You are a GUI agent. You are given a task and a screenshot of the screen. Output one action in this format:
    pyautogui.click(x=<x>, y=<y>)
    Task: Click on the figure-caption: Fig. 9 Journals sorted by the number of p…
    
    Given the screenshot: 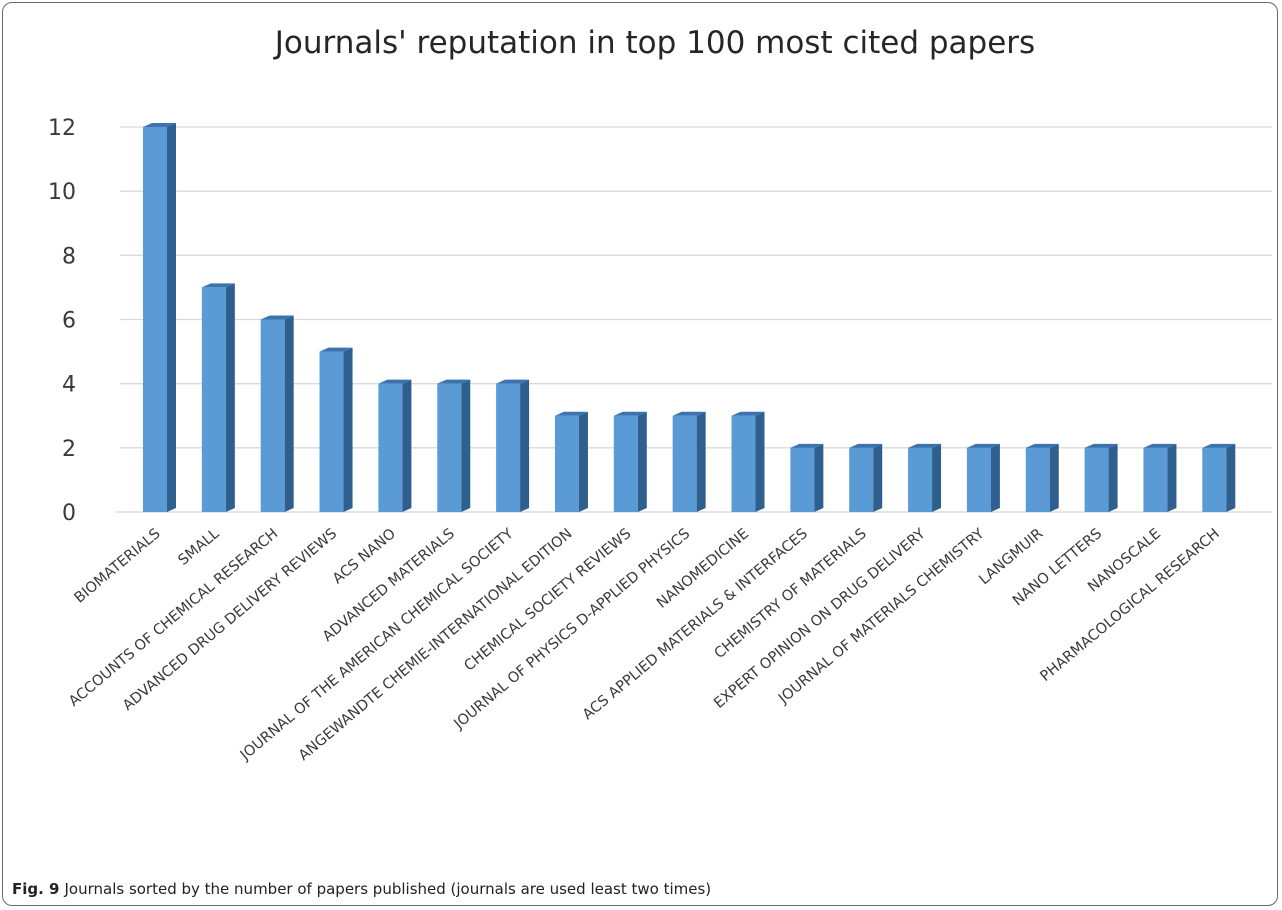 What is the action you would take?
    pyautogui.click(x=361, y=889)
    